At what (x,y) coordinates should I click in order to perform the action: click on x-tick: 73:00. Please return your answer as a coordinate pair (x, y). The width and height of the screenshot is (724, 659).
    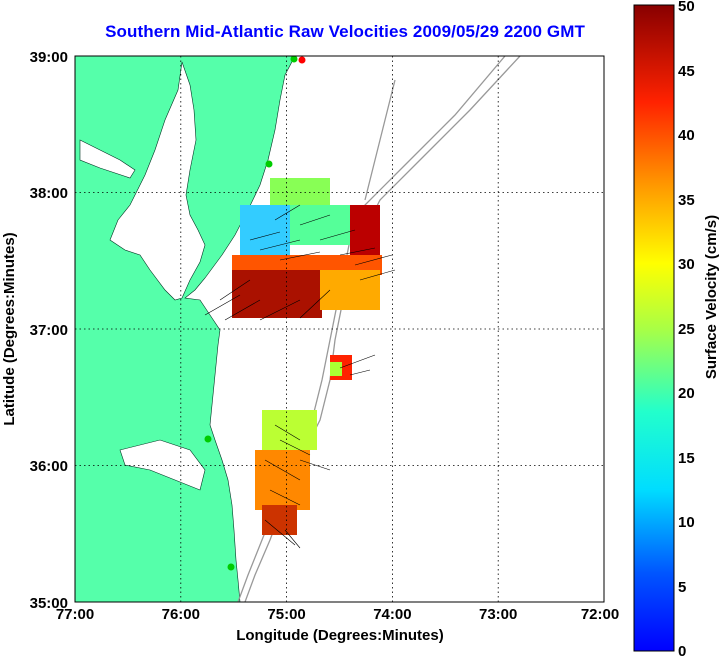
    Looking at the image, I should click on (498, 614).